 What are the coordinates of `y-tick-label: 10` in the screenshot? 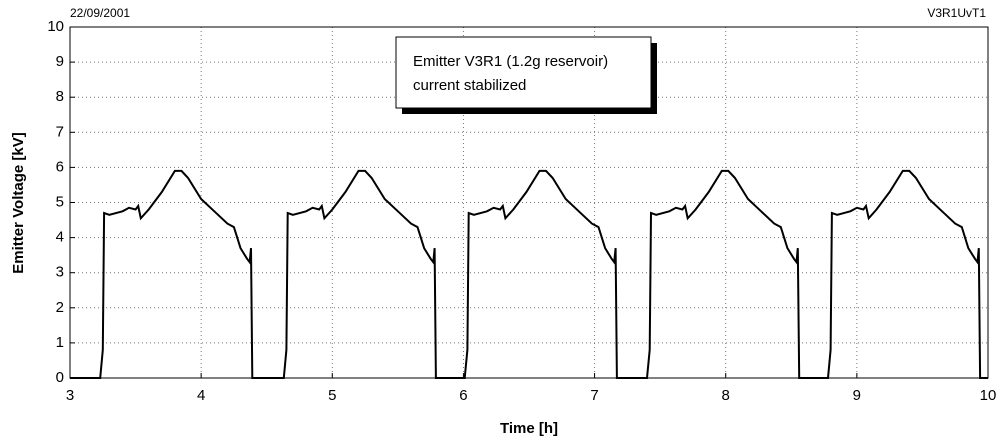 It's located at (55, 26).